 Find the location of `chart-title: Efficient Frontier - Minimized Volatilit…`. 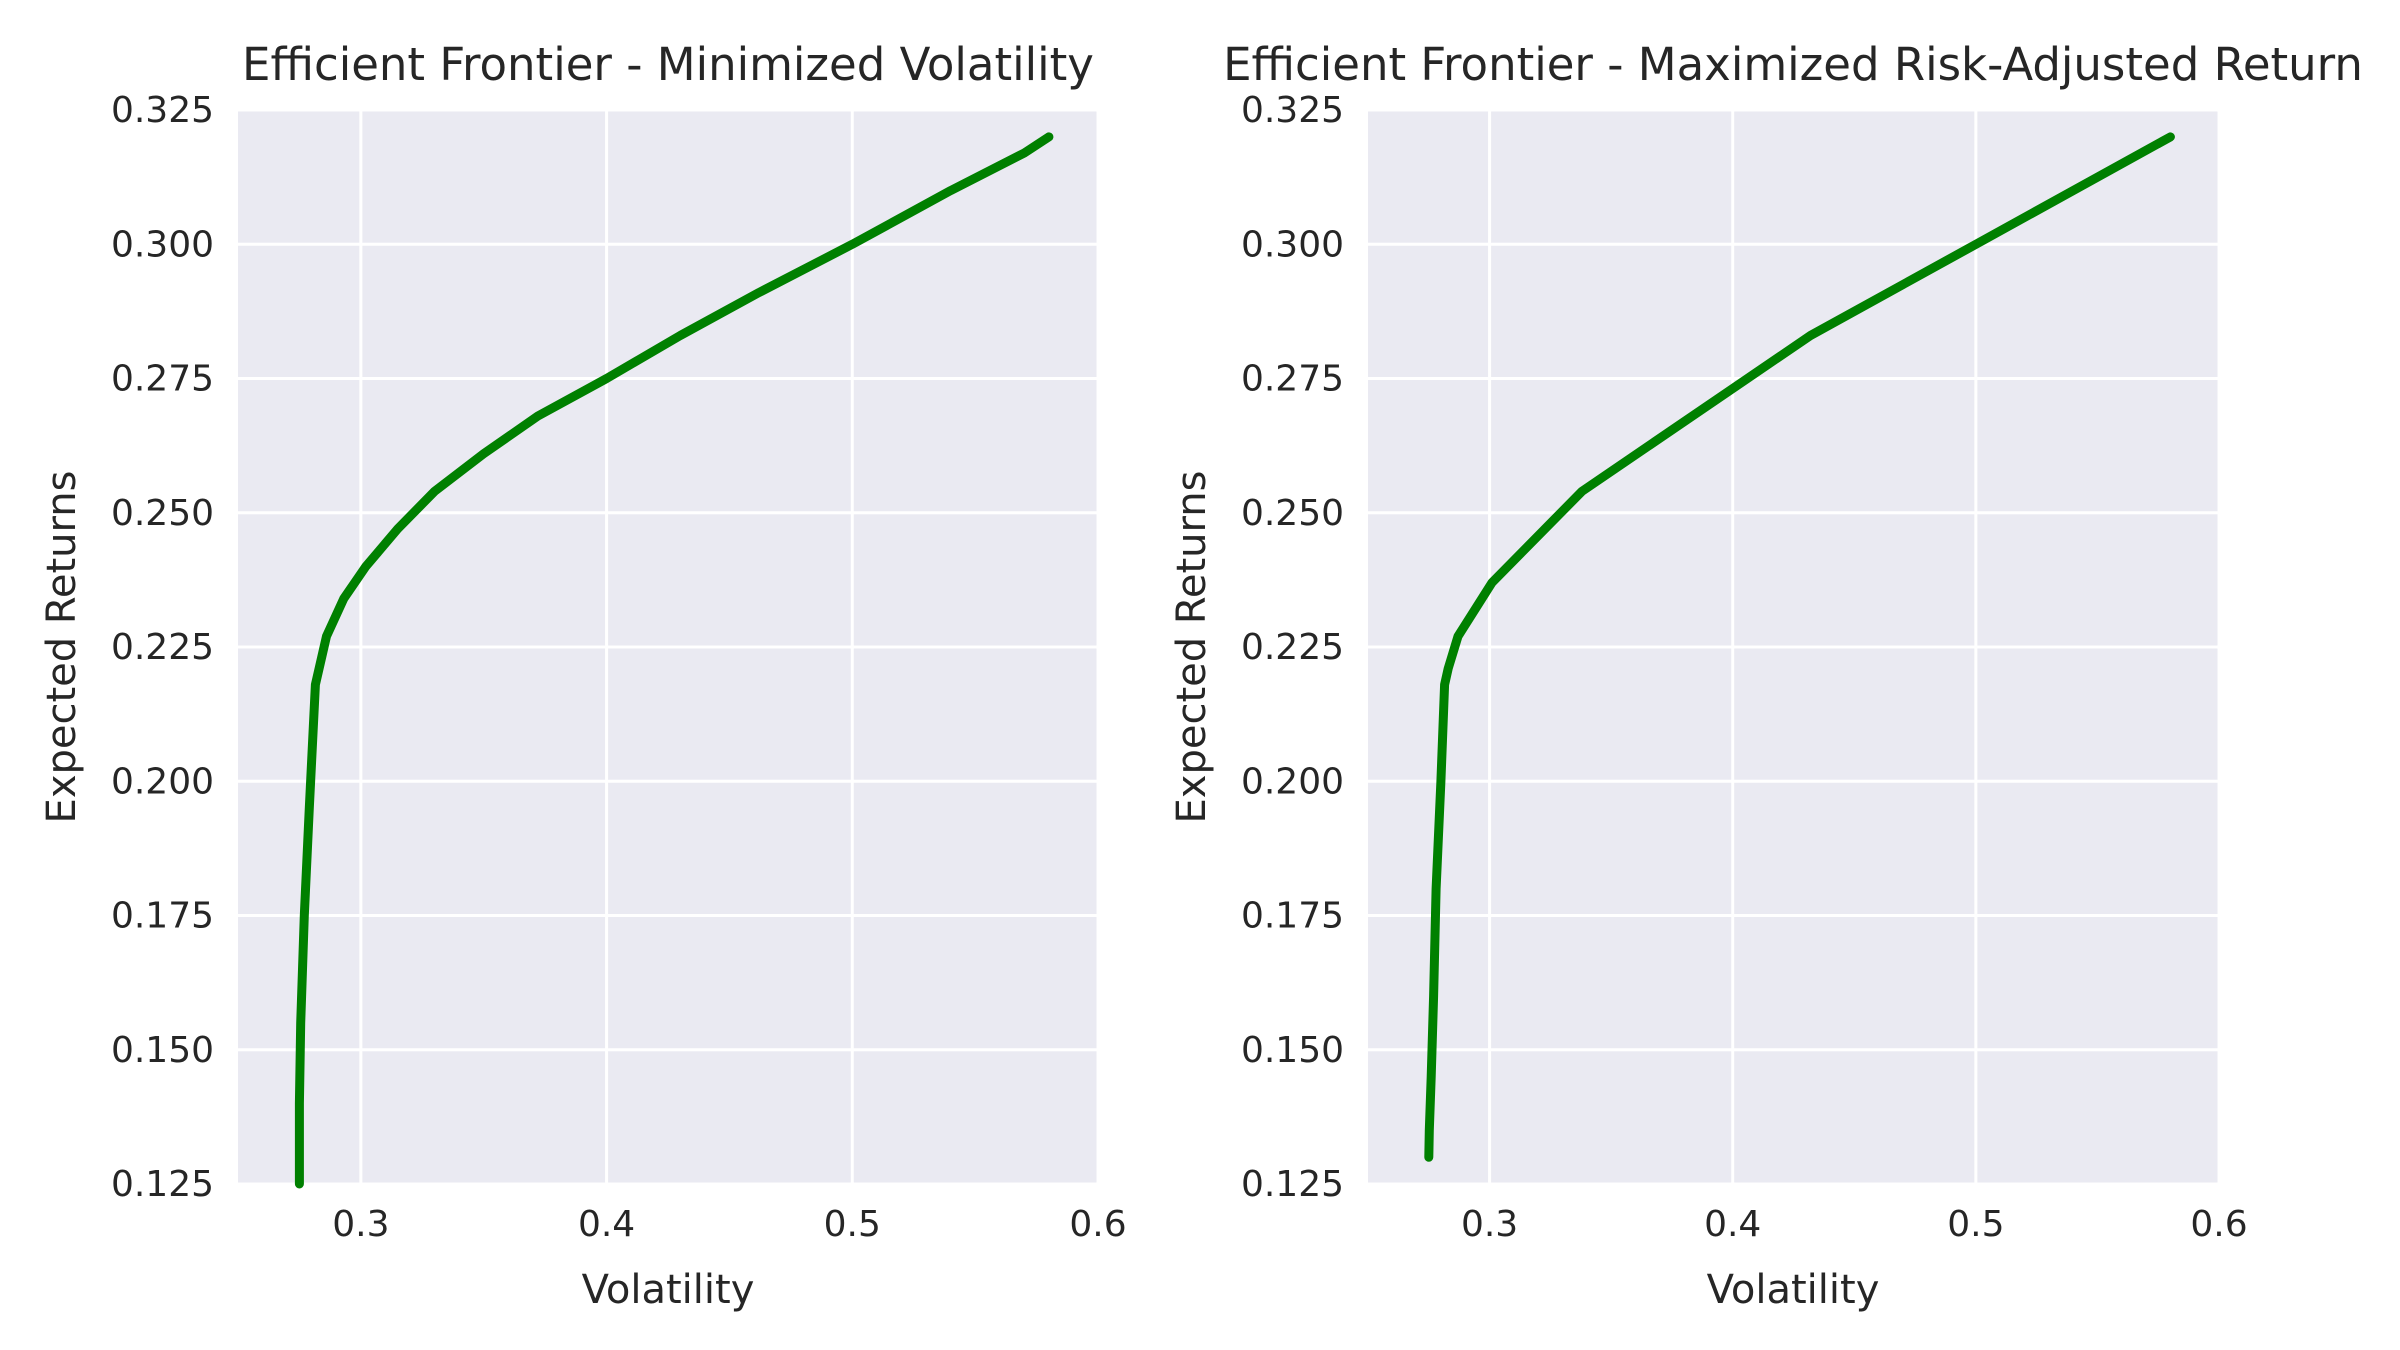

chart-title: Efficient Frontier - Minimized Volatilit… is located at coordinates (668, 64).